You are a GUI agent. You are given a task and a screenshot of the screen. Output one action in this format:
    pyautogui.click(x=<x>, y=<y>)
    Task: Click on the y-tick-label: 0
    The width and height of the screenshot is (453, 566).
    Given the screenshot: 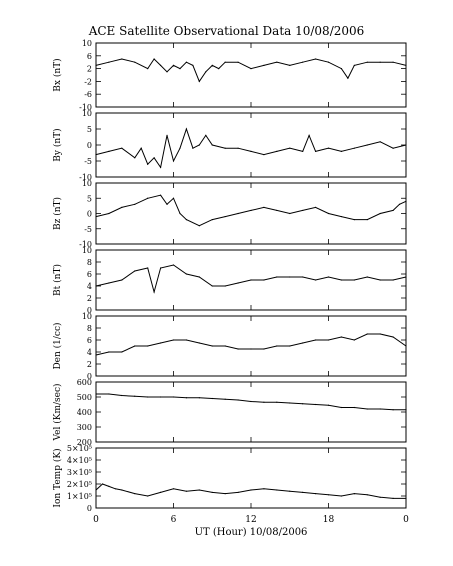 What is the action you would take?
    pyautogui.click(x=89, y=376)
    